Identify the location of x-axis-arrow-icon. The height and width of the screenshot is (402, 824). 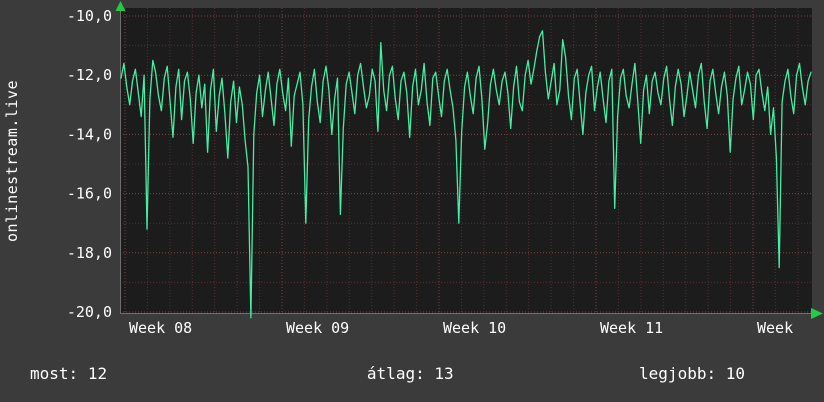
(817, 313).